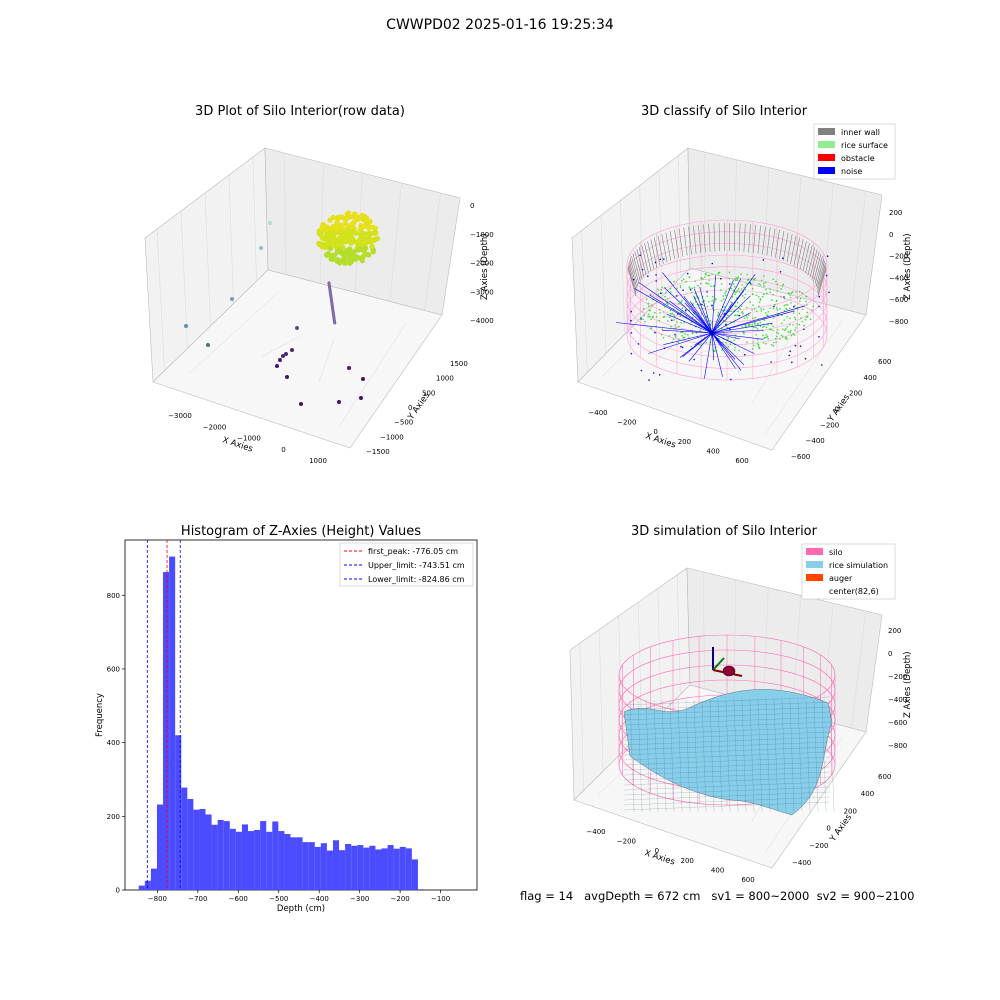 The height and width of the screenshot is (1000, 1000). What do you see at coordinates (300, 111) in the screenshot?
I see `panel-title-raw: 3D Plot of Silo Interior(row data)` at bounding box center [300, 111].